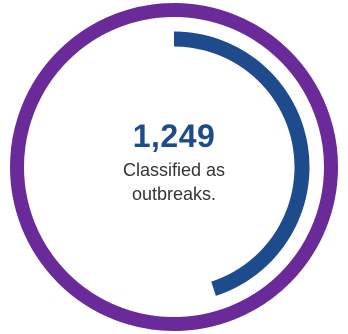 The image size is (348, 334). What do you see at coordinates (174, 170) in the screenshot?
I see `caption-line-1: Classified as` at bounding box center [174, 170].